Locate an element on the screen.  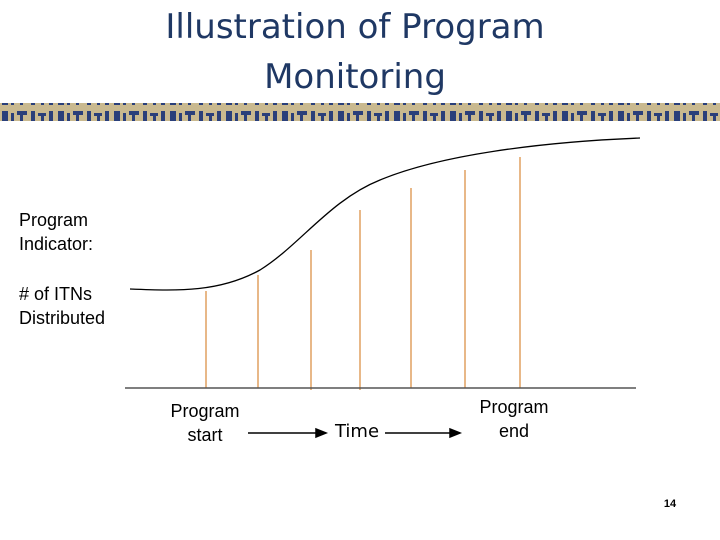
start-label: Program start is located at coordinates (205, 423).